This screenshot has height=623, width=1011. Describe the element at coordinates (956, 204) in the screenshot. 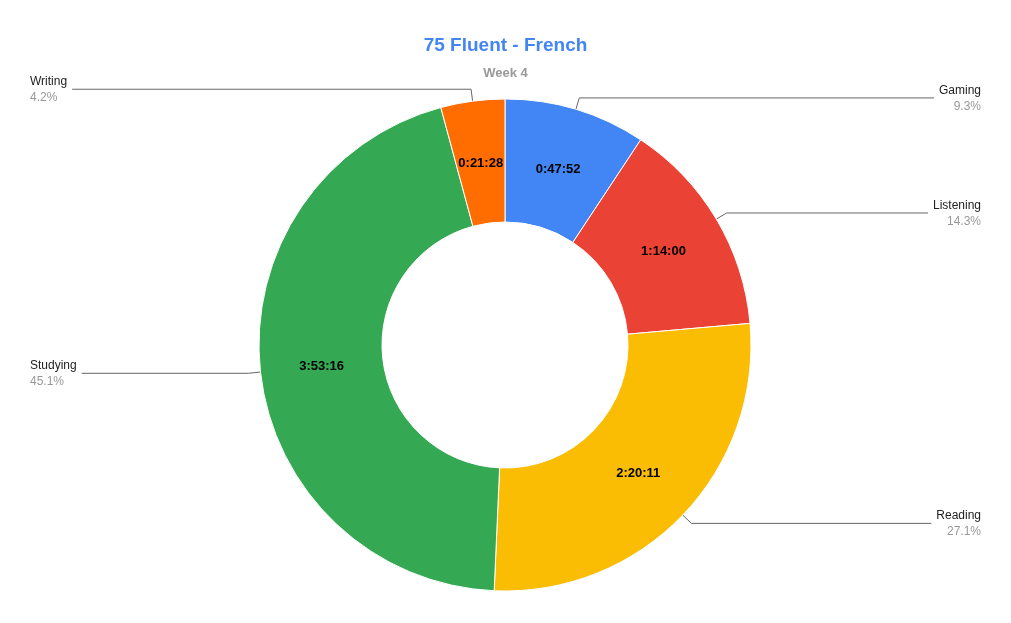

I see `slice-label: Listening` at that location.